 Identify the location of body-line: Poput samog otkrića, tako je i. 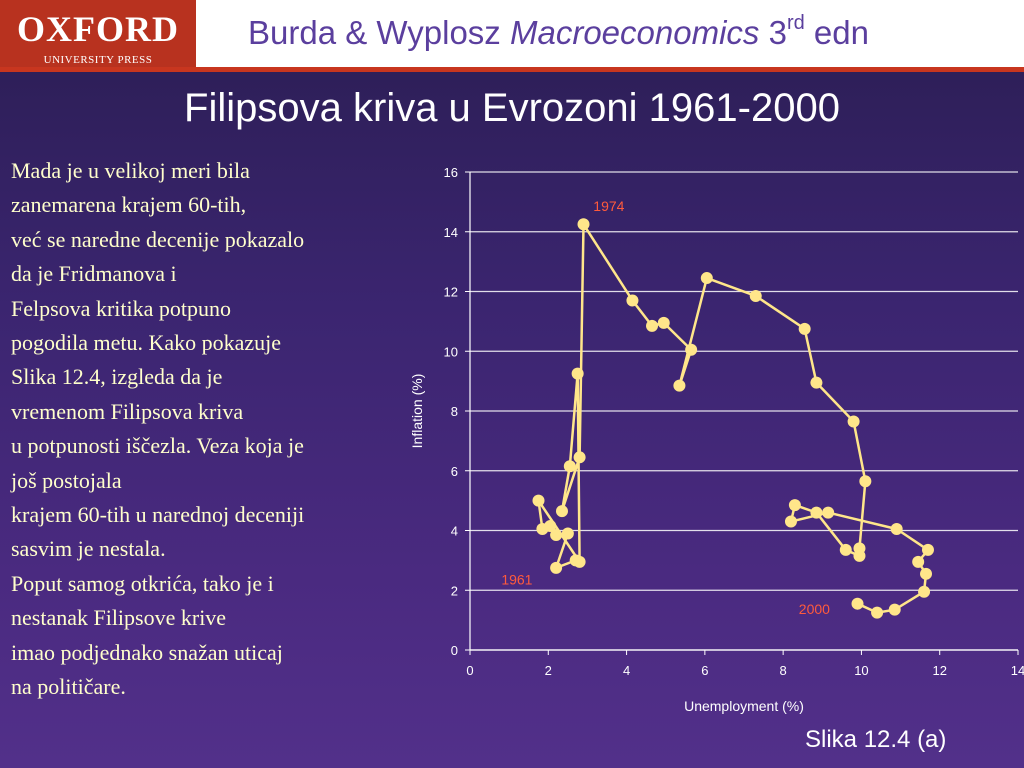
(142, 583).